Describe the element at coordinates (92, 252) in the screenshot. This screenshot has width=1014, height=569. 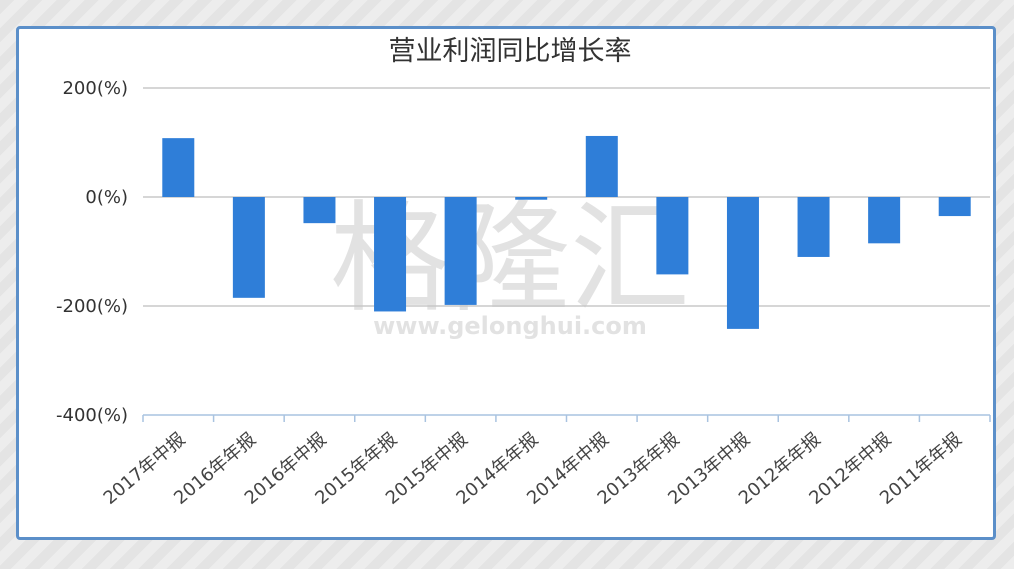
I see `y-axis: 200(%) 0(%) -200(%) -400(%)` at that location.